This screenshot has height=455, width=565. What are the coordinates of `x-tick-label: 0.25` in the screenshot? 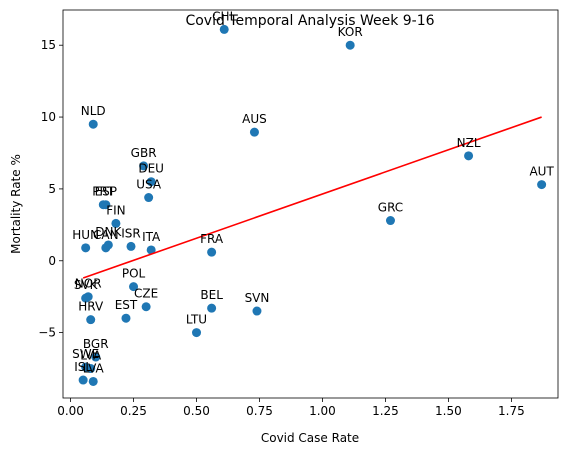 It's located at (133, 411).